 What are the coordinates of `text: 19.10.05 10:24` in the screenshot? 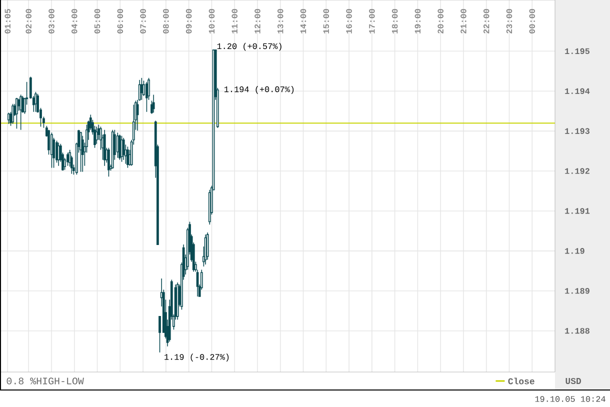 It's located at (570, 399).